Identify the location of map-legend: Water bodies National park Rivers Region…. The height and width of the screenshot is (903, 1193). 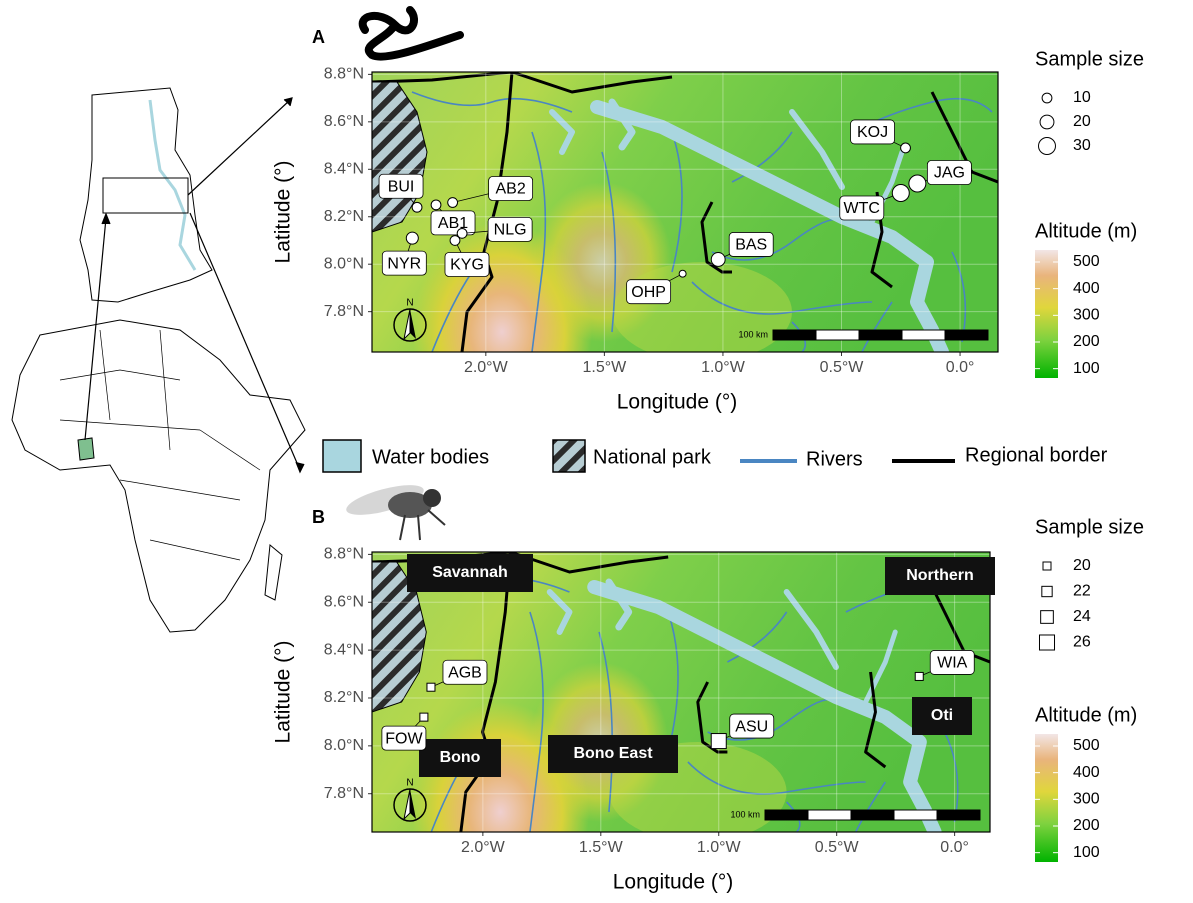
(715, 456).